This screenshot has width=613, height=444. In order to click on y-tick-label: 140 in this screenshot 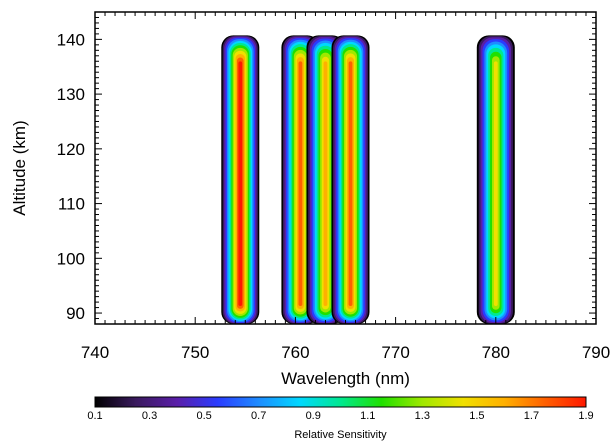, I will do `click(71, 39)`.